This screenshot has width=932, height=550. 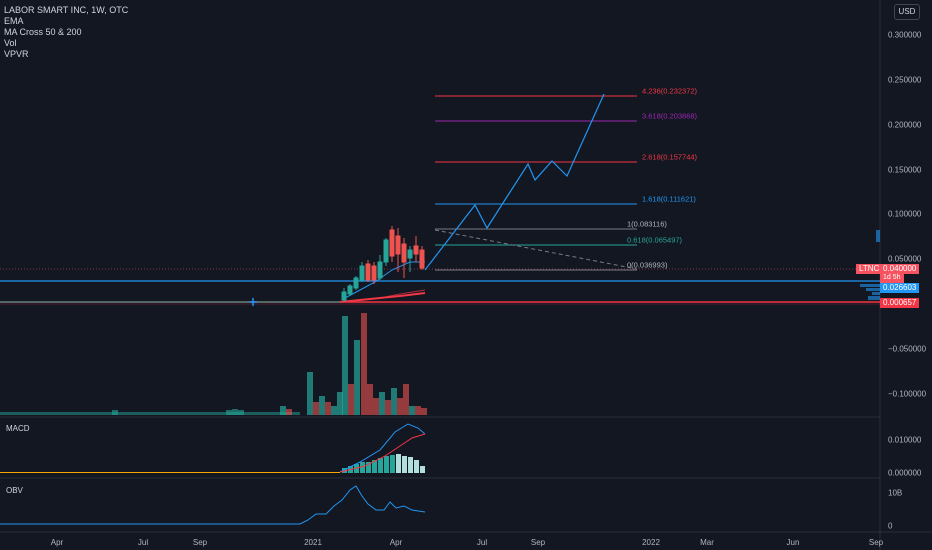 I want to click on candles, so click(x=383, y=264).